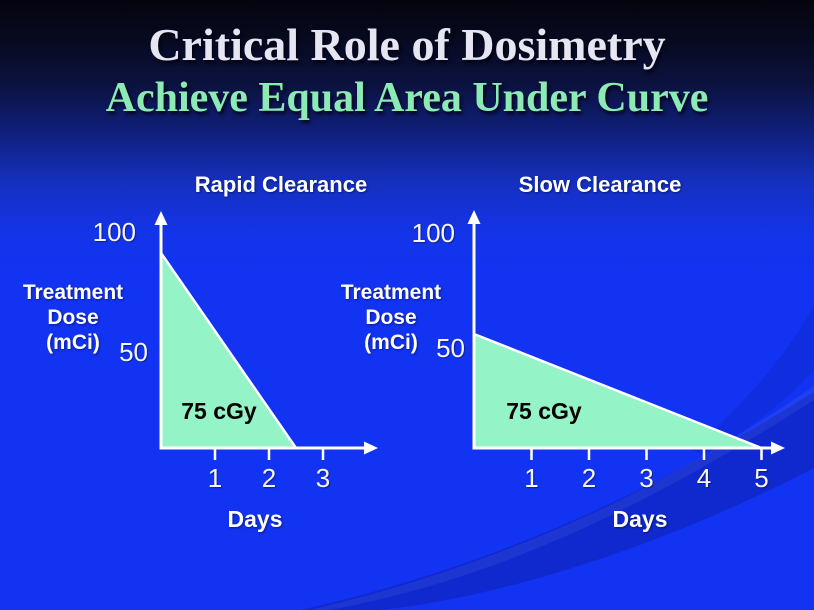  Describe the element at coordinates (281, 184) in the screenshot. I see `chart-title-rapid-clearance: Rapid Clearance` at that location.